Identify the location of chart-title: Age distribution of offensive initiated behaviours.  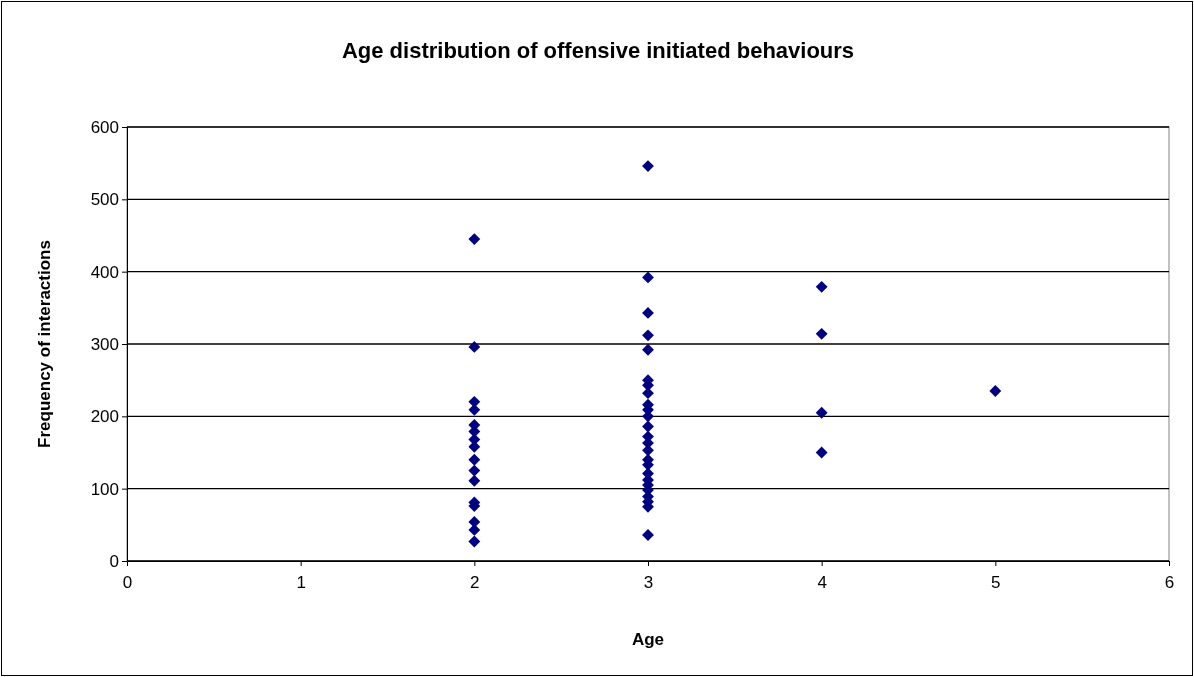
(598, 50).